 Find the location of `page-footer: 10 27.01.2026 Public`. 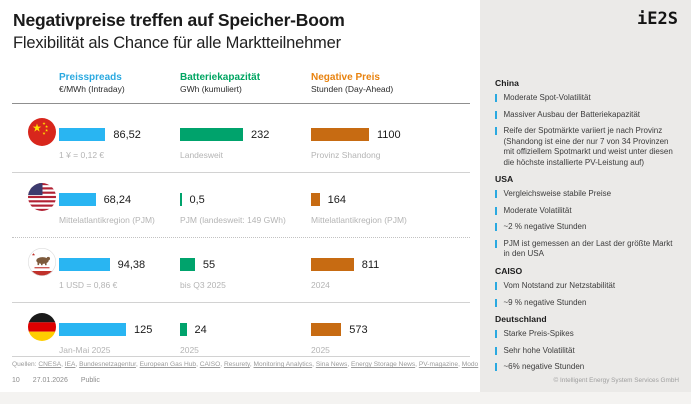

page-footer: 10 27.01.2026 Public is located at coordinates (56, 380).